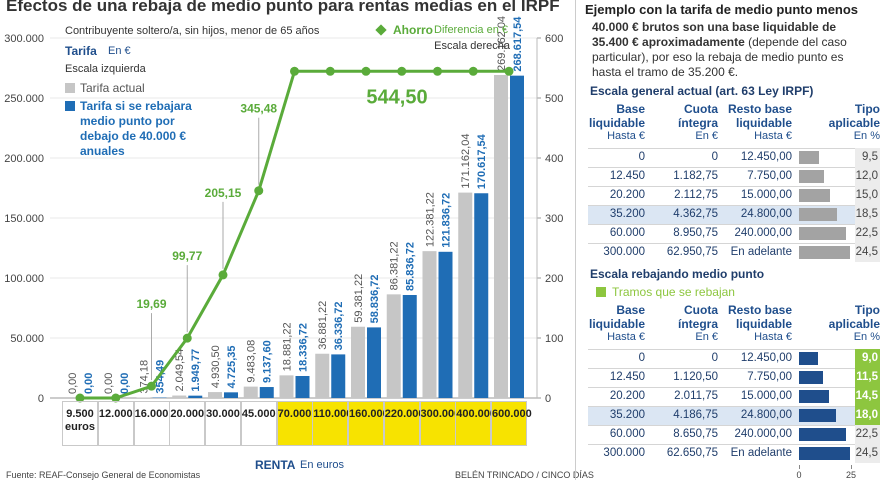  Describe the element at coordinates (763, 434) in the screenshot. I see `table-cell: 240.000,00` at that location.